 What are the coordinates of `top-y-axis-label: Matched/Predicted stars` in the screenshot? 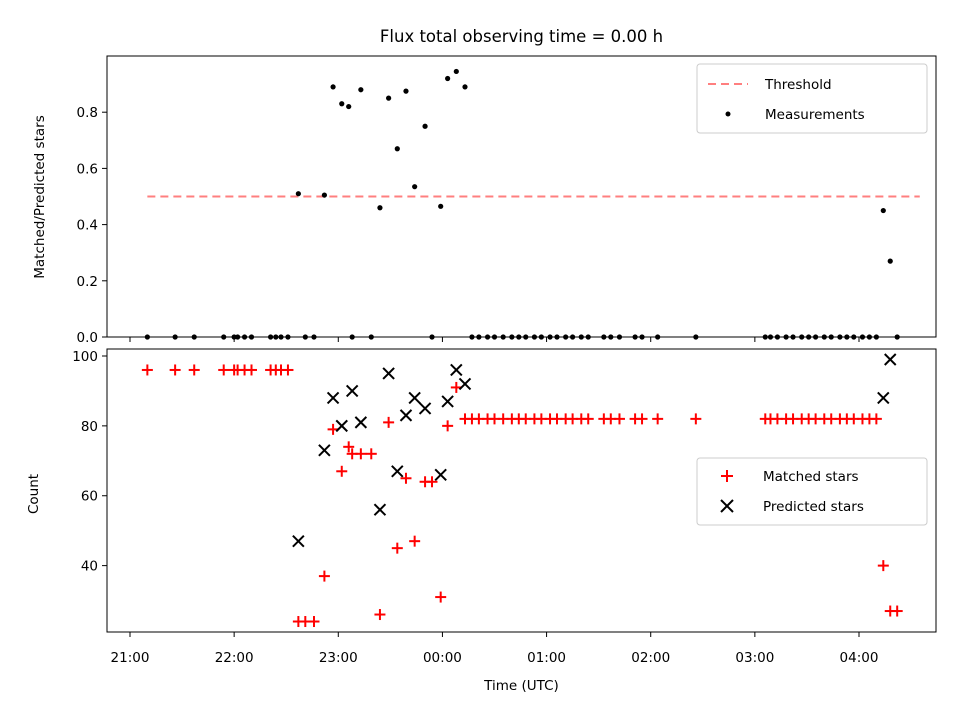 It's located at (40, 196).